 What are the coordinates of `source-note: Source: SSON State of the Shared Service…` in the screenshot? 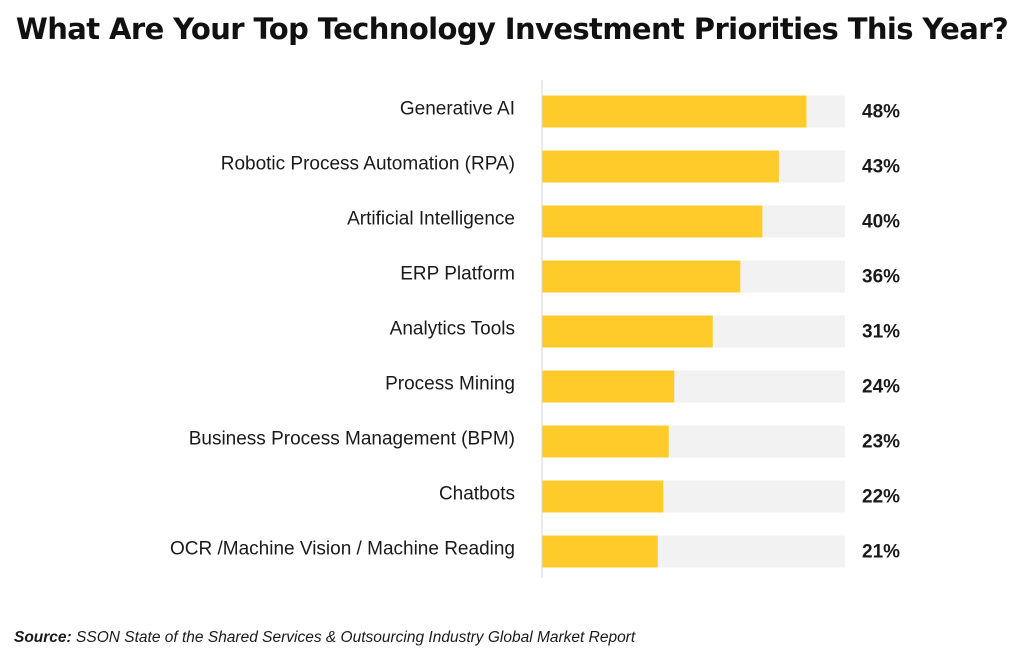 It's located at (324, 638).